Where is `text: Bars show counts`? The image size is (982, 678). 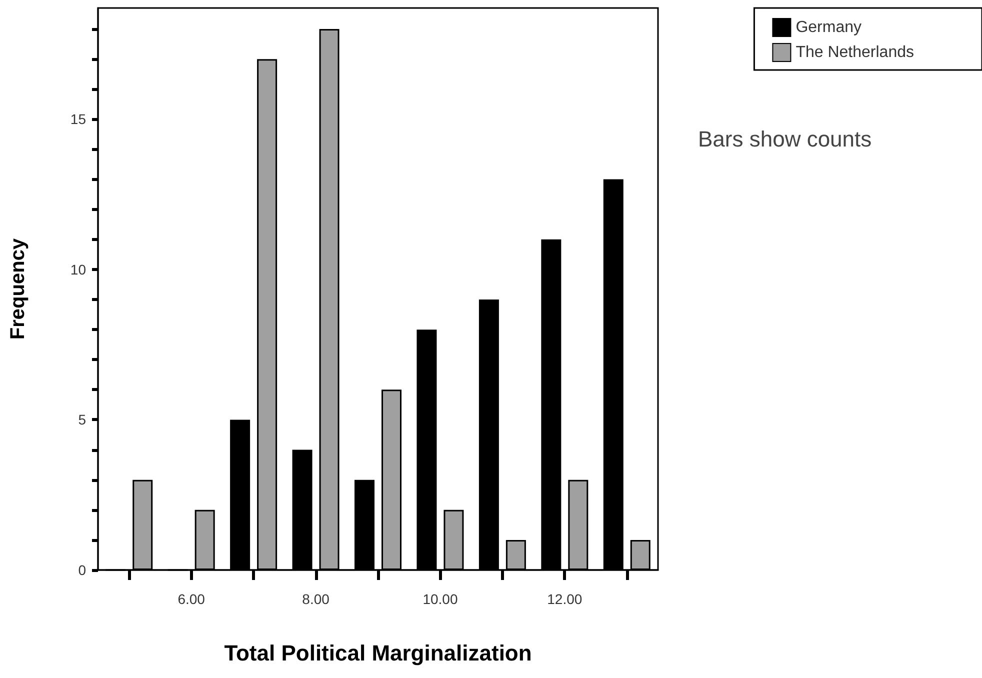
text: Bars show counts is located at coordinates (785, 139).